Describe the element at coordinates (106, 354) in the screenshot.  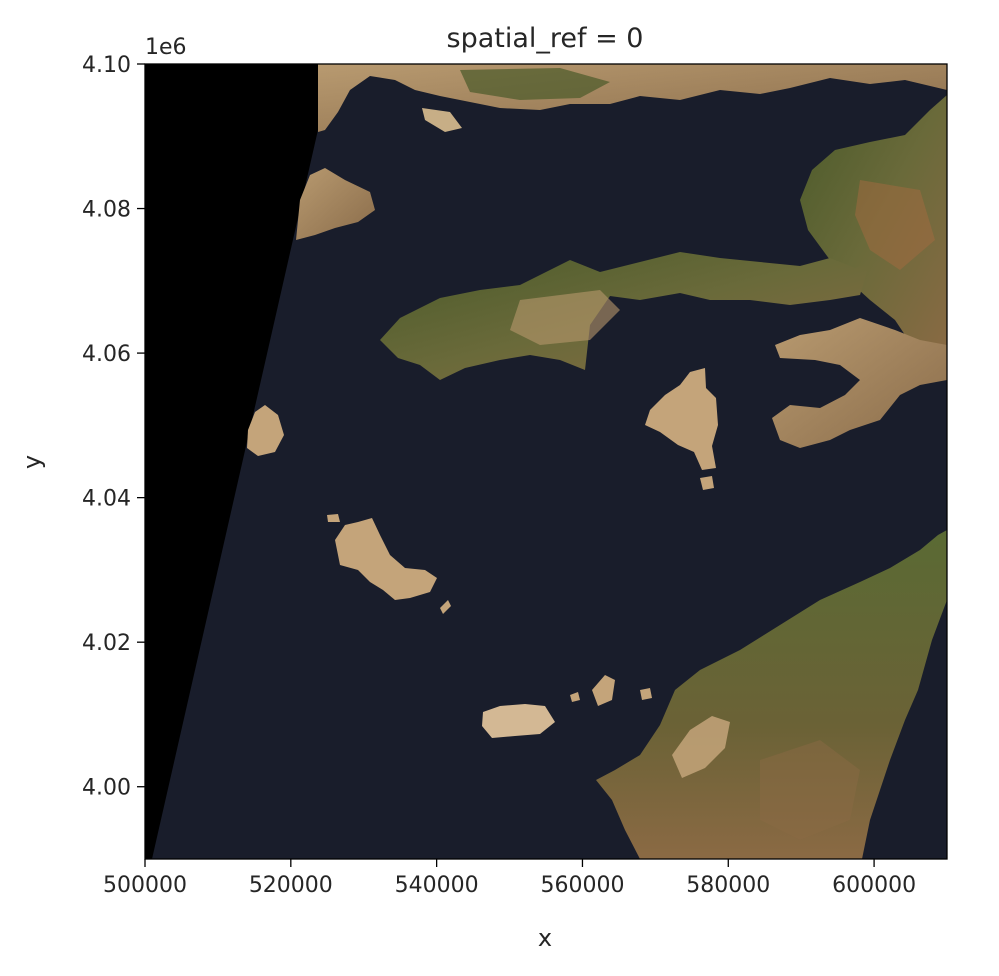
I see `y-tick-label: 4.06` at that location.